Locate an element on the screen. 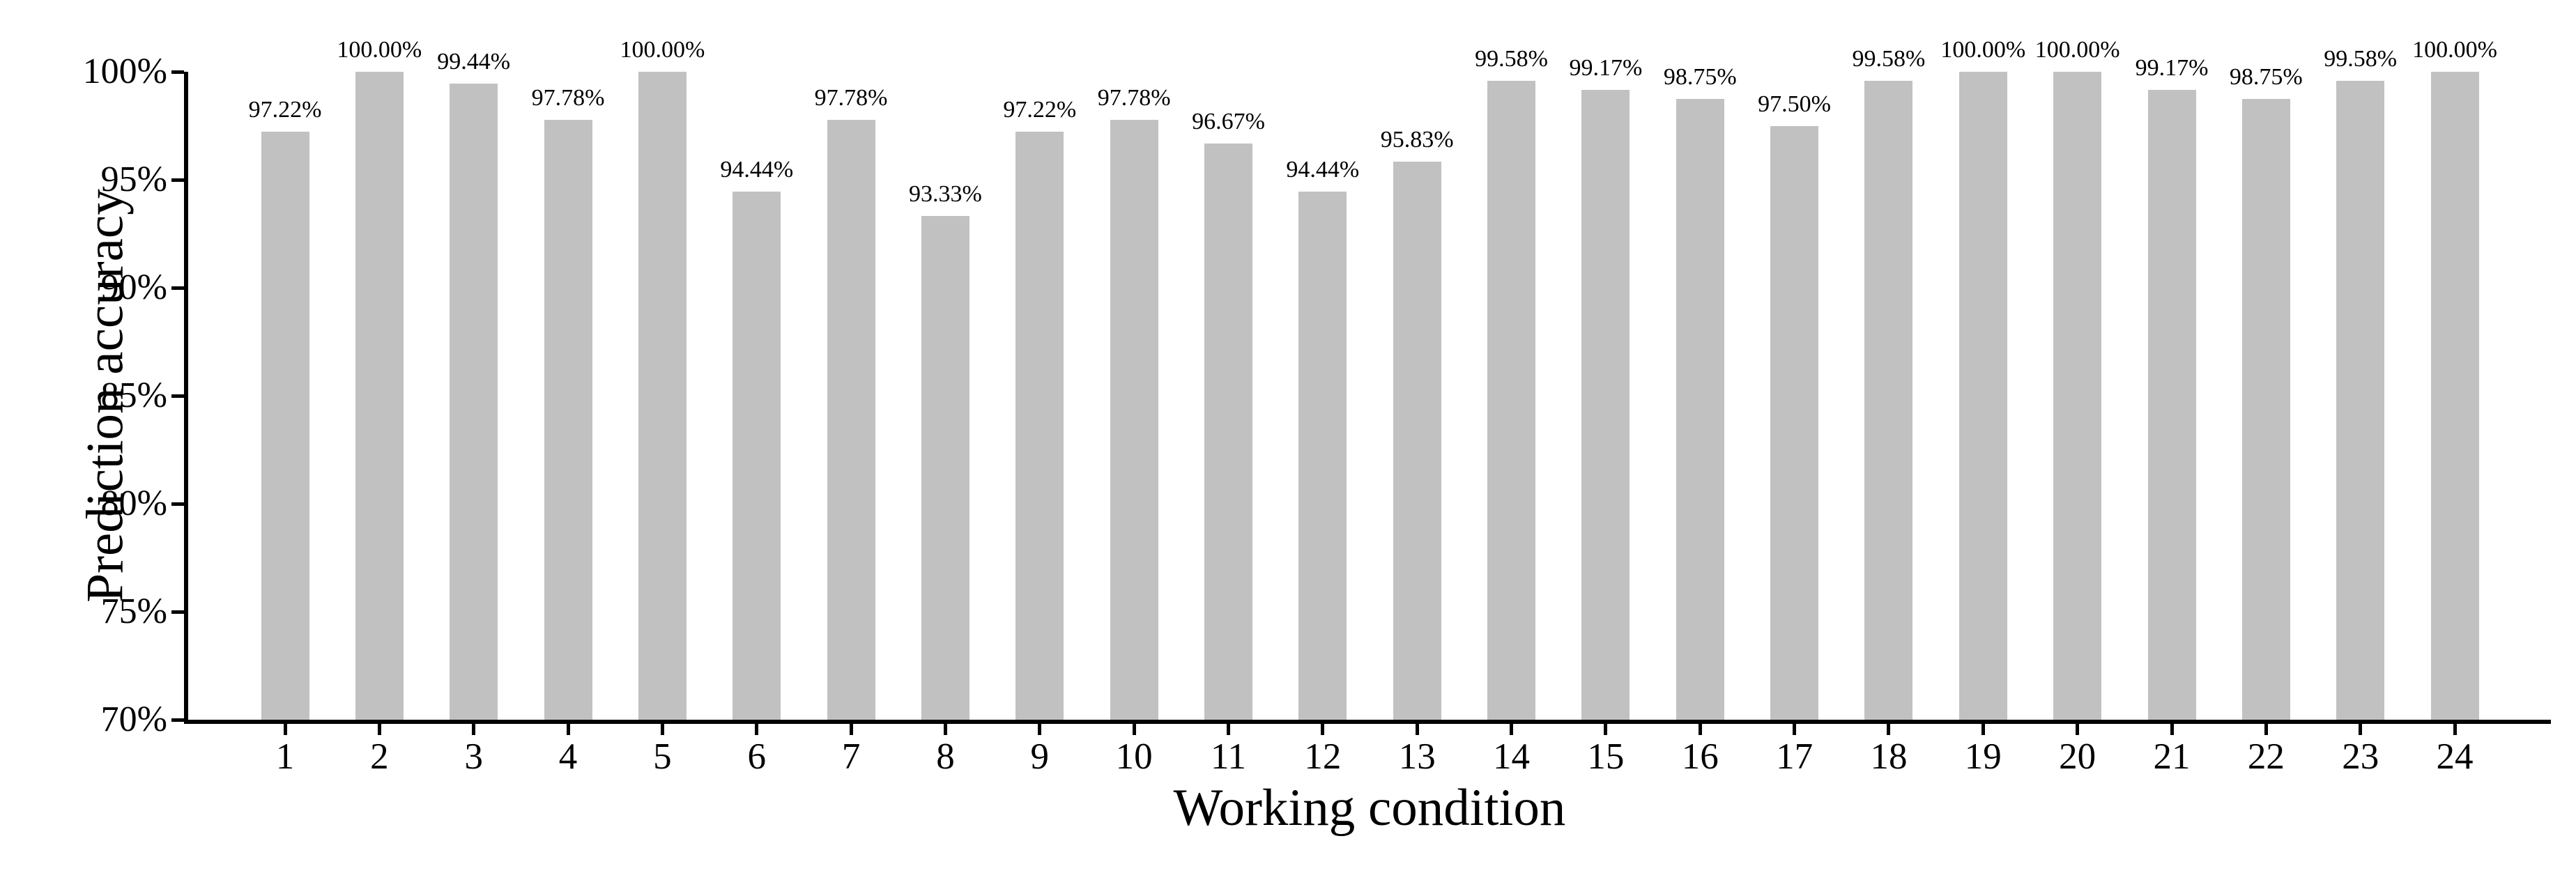 The width and height of the screenshot is (2576, 873). x-tick-label: 5 is located at coordinates (662, 756).